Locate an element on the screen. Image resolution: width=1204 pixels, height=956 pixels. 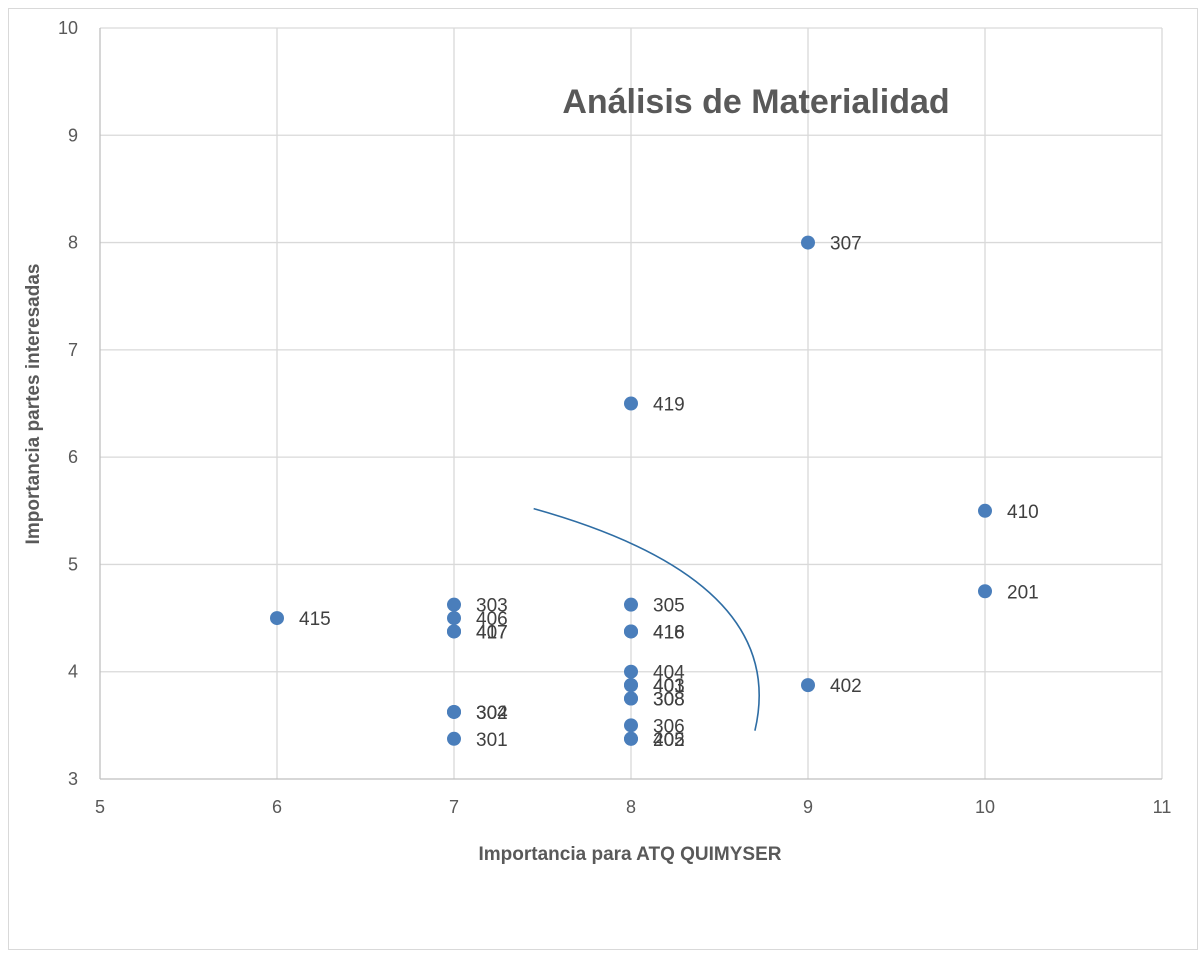
data-label: 401 is located at coordinates (669, 686).